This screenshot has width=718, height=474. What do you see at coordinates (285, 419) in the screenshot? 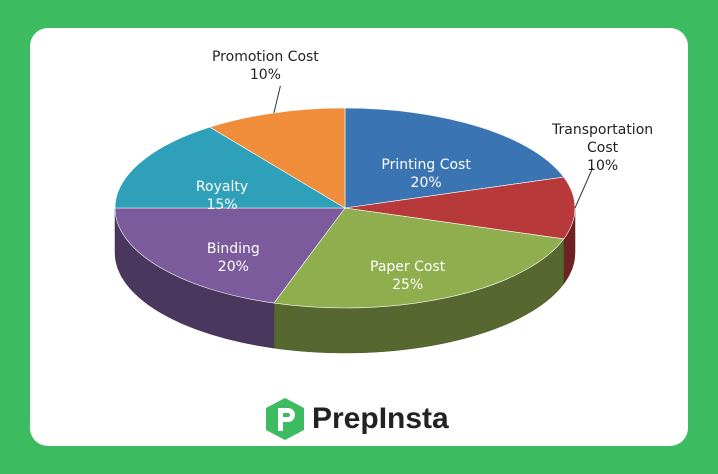
I see `logo-icon` at bounding box center [285, 419].